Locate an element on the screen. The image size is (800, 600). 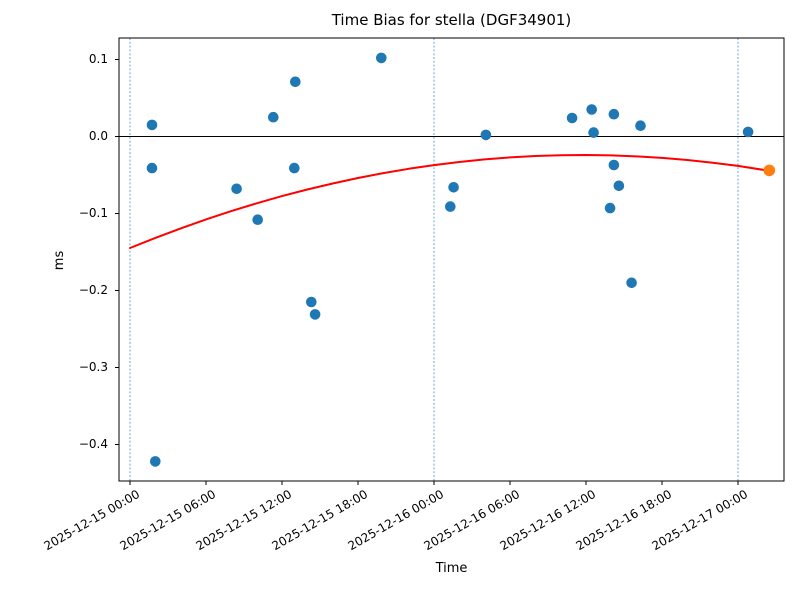
y-axis-label: ms is located at coordinates (60, 260).